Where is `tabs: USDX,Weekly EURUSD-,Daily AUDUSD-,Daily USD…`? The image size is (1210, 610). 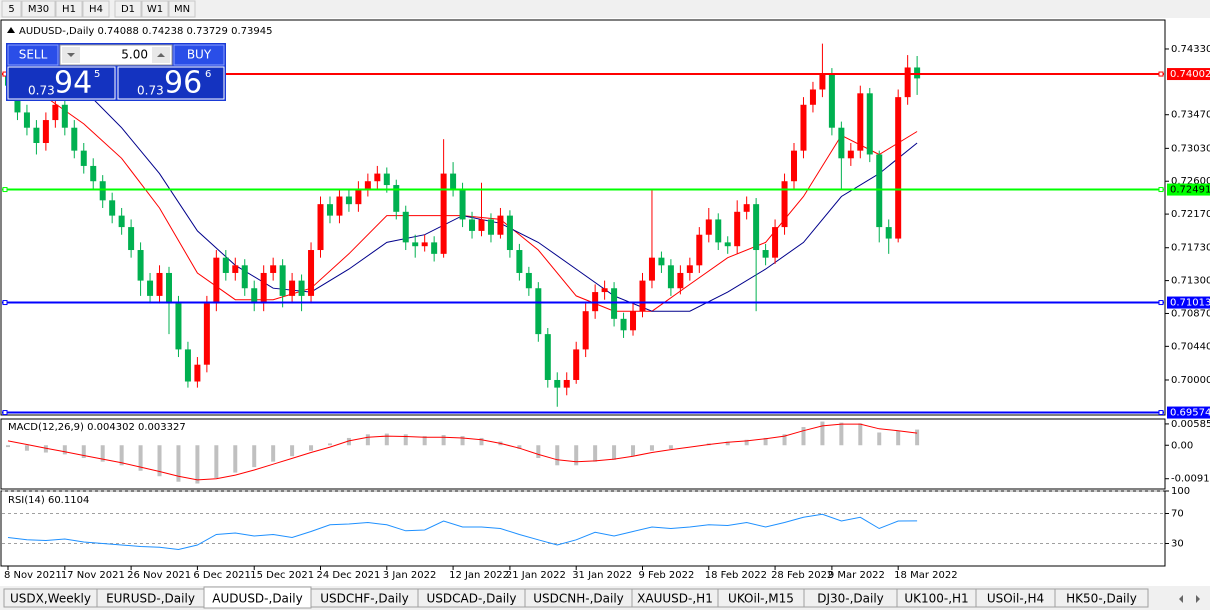
tabs: USDX,Weekly EURUSD-,Daily AUDUSD-,Daily USD… is located at coordinates (576, 597).